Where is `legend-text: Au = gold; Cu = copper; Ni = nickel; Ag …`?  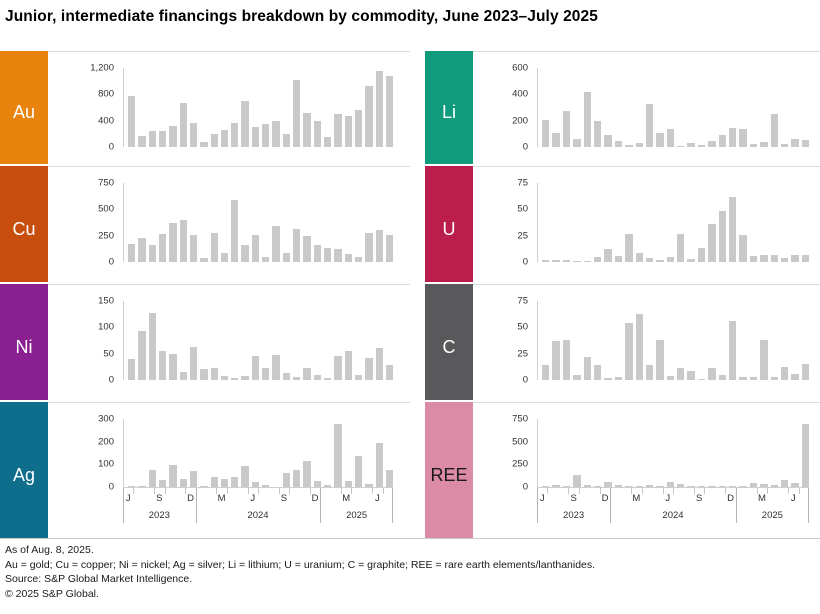 legend-text: Au = gold; Cu = copper; Ni = nickel; Ag … is located at coordinates (300, 564).